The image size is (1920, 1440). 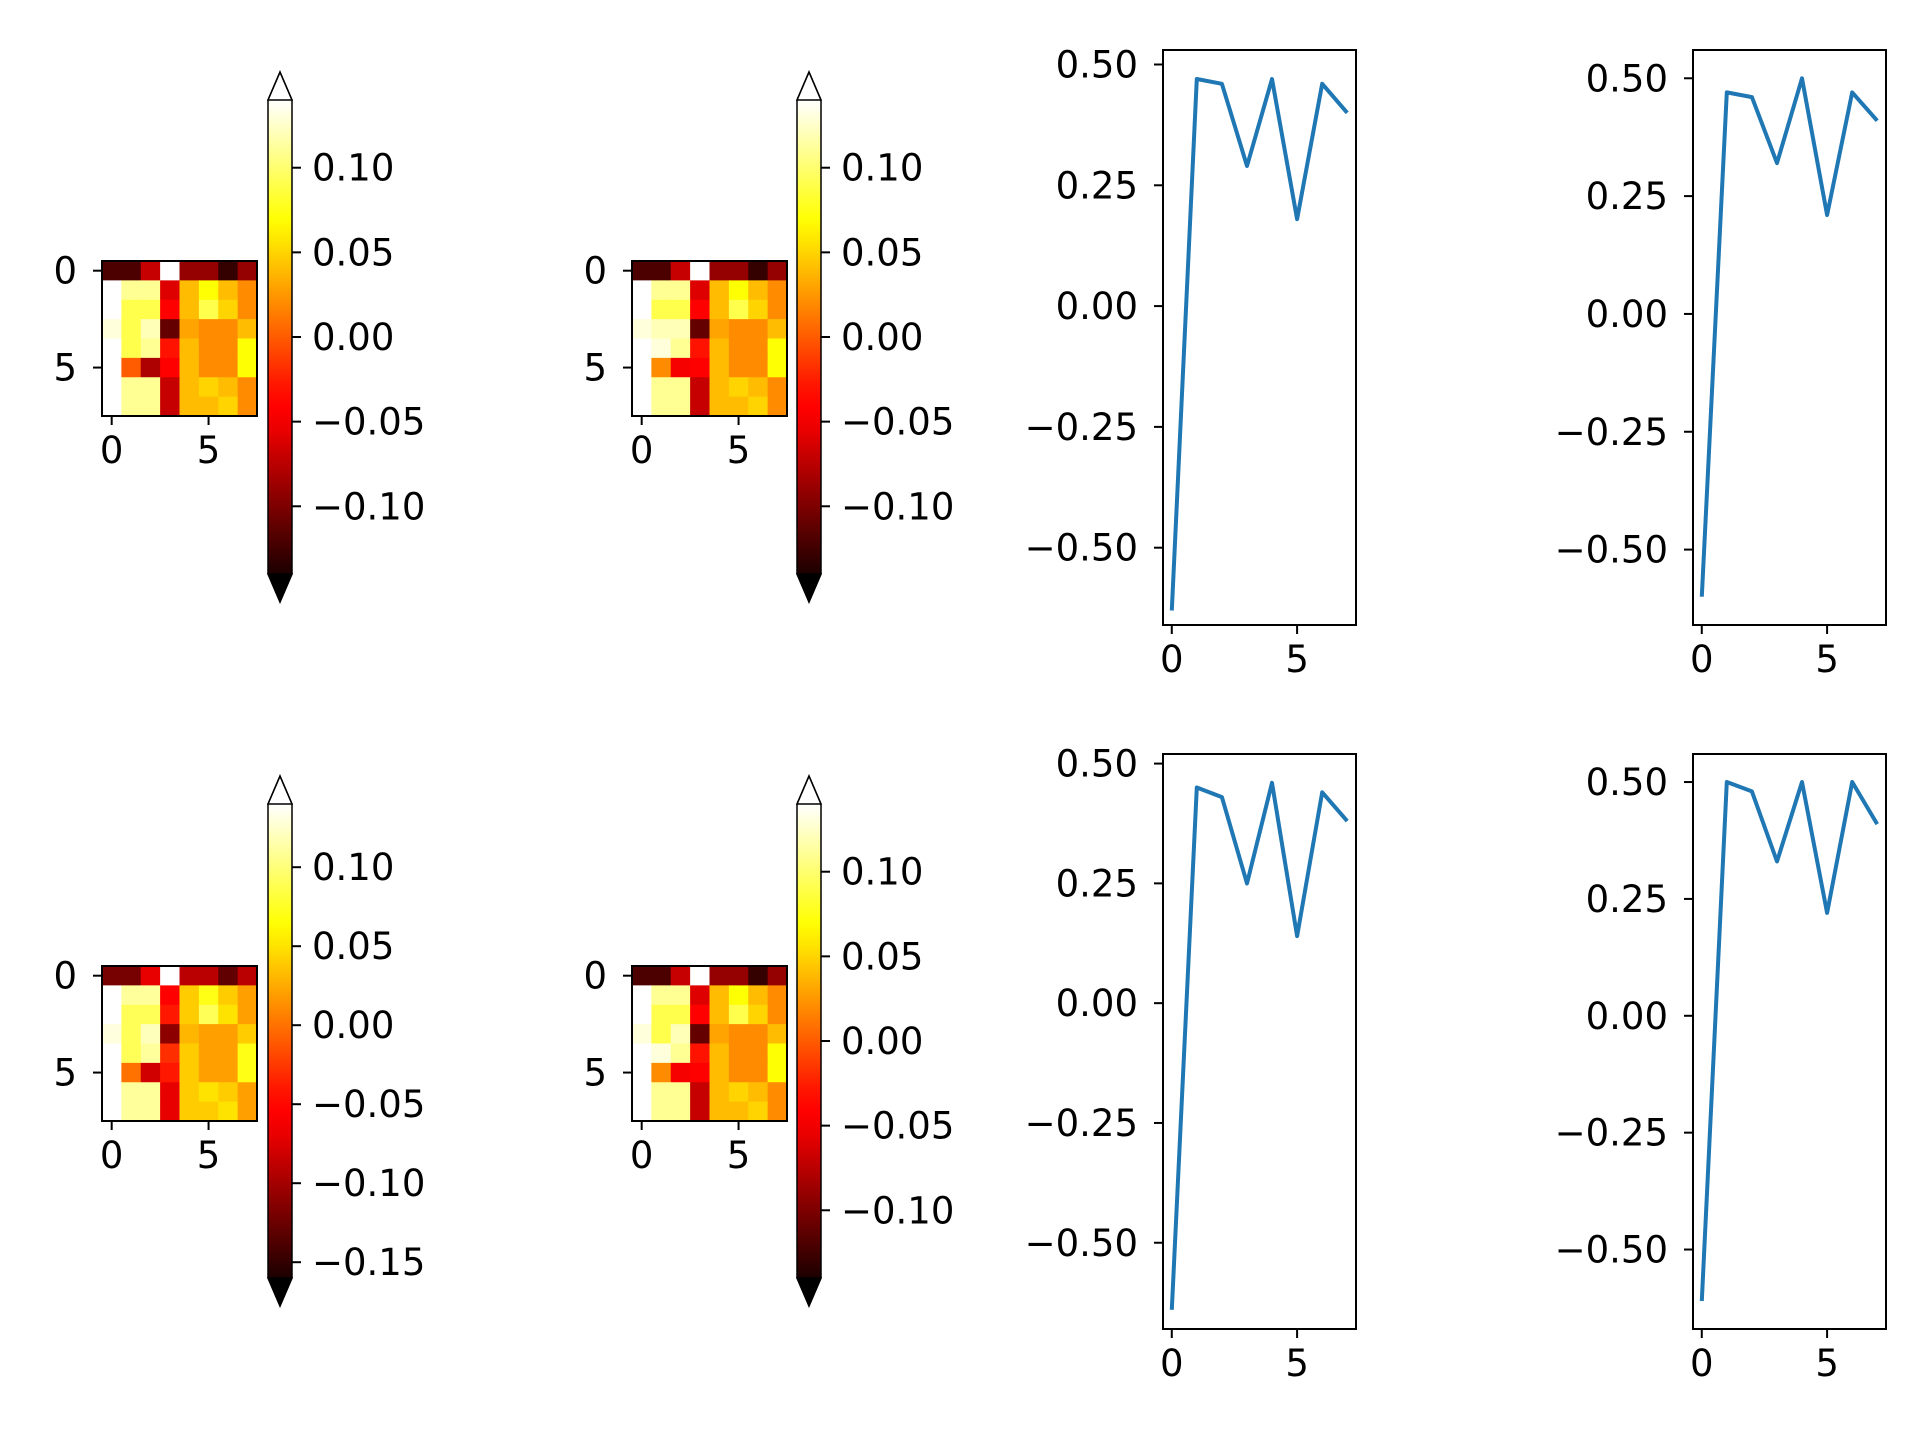 I want to click on colorbar-tick-label: −0.15, so click(x=368, y=1262).